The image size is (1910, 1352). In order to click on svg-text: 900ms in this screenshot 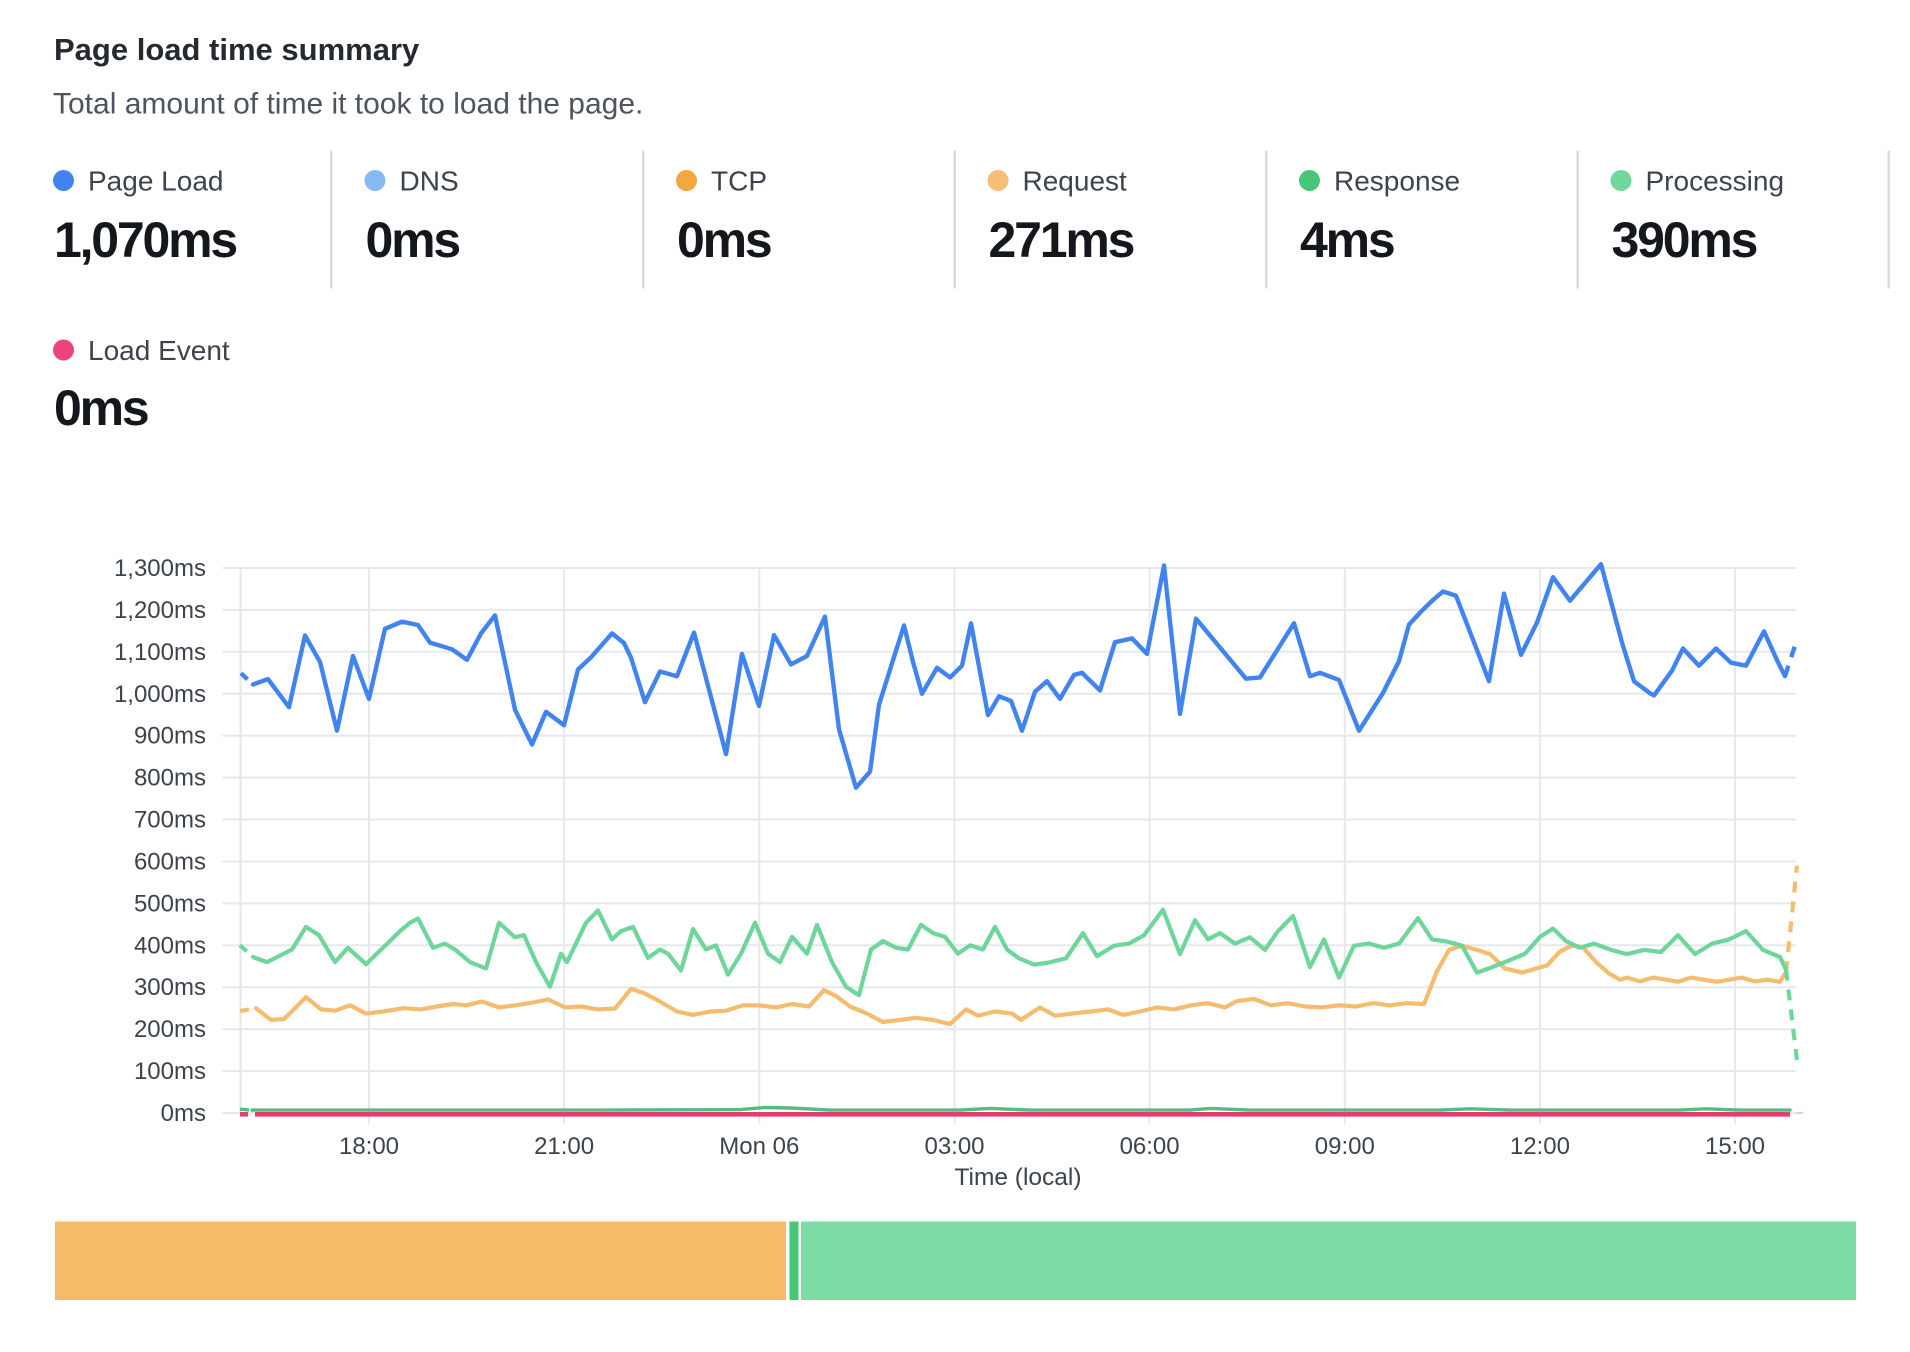, I will do `click(170, 736)`.